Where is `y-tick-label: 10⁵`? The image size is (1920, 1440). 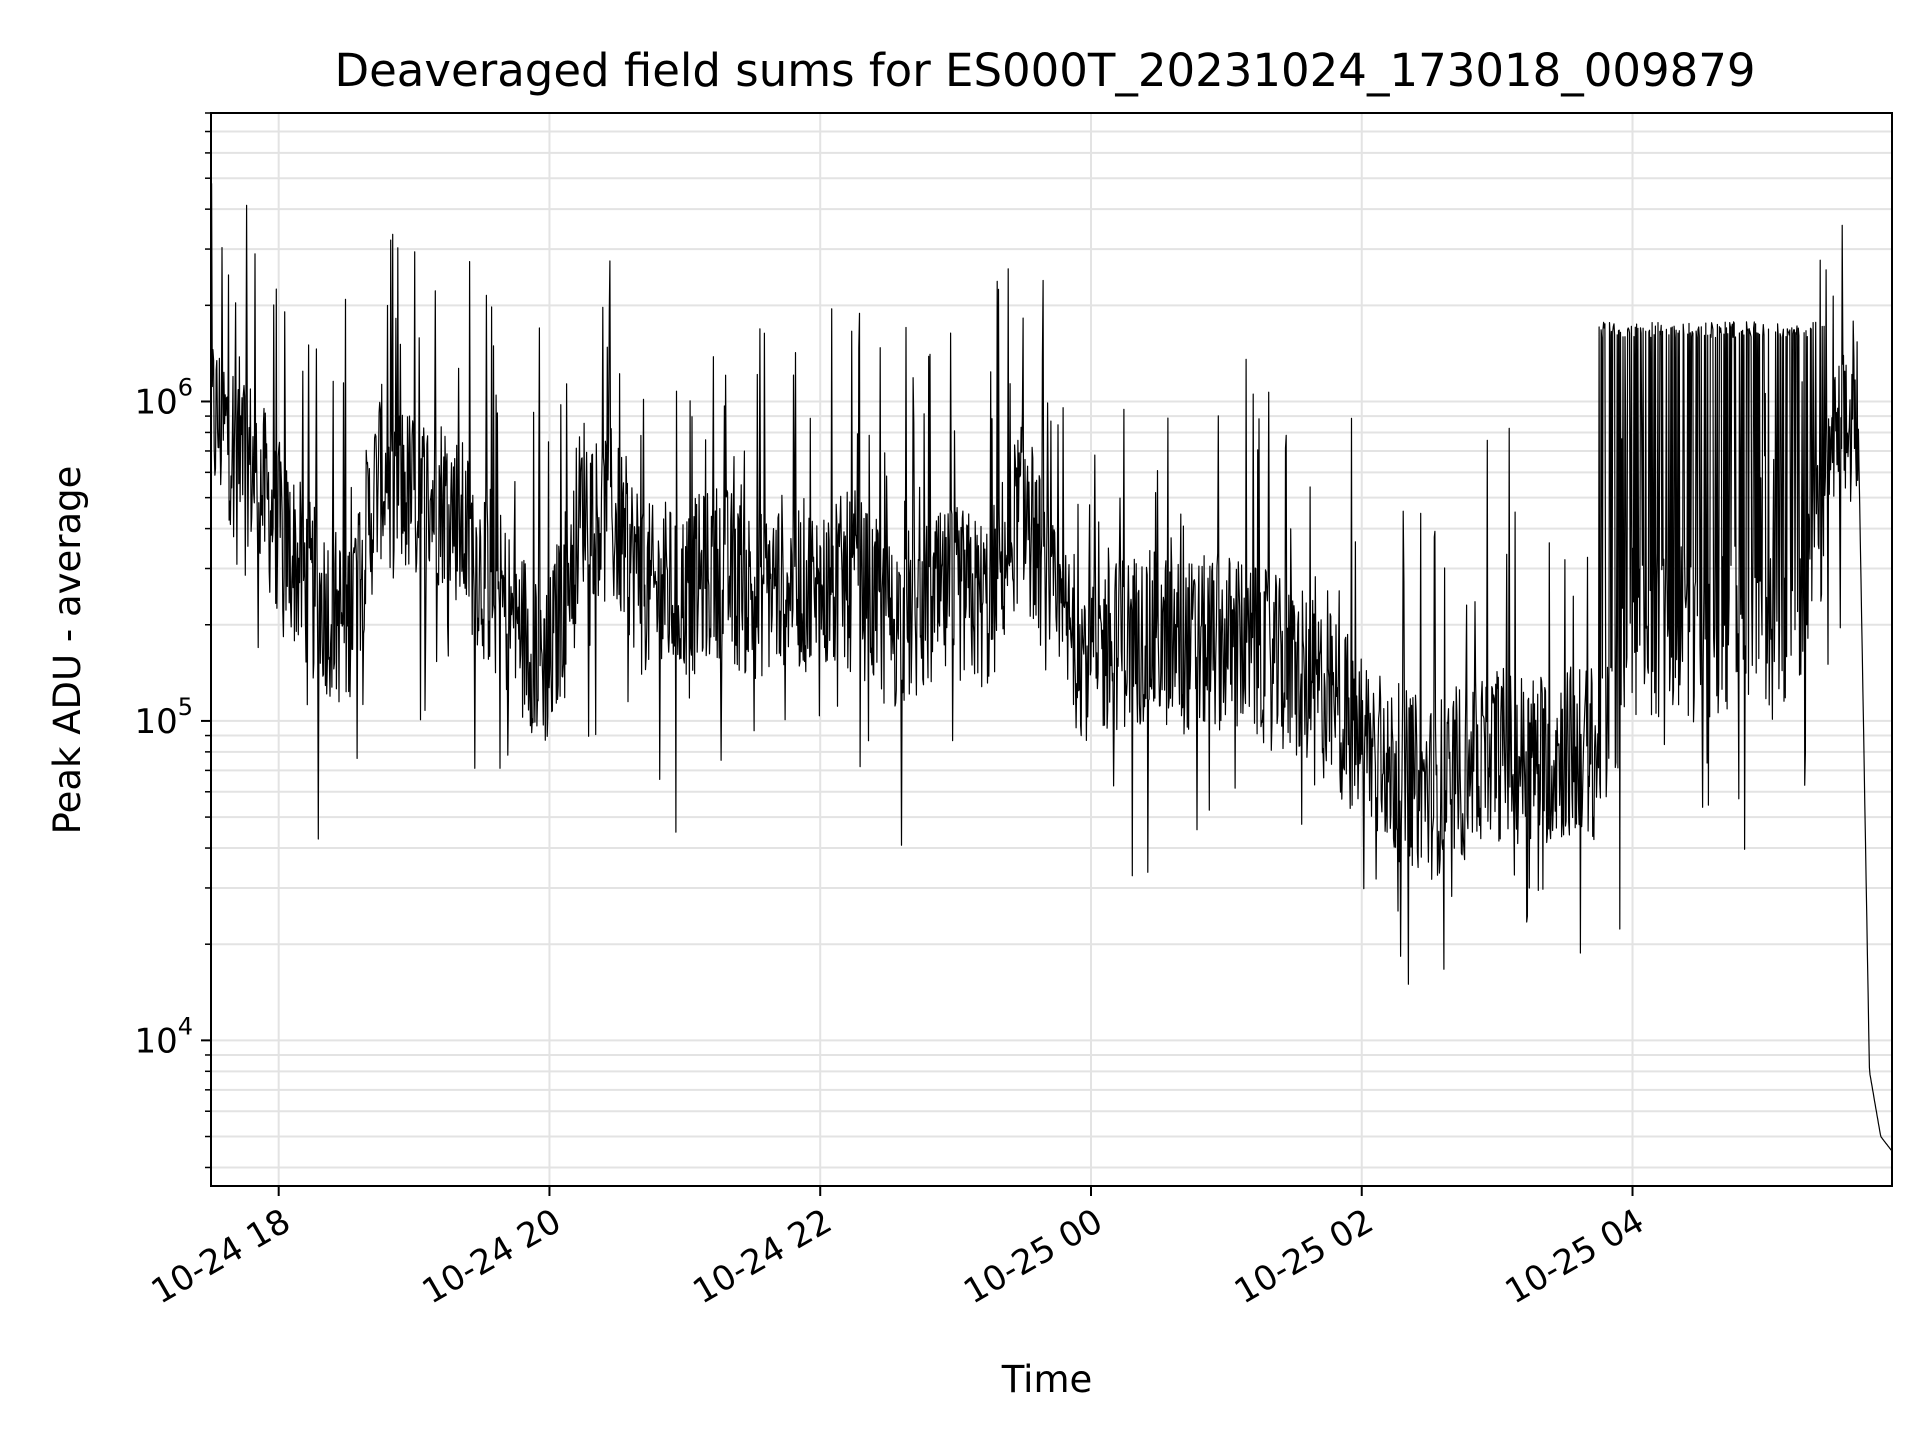 y-tick-label: 10⁵ is located at coordinates (163, 717).